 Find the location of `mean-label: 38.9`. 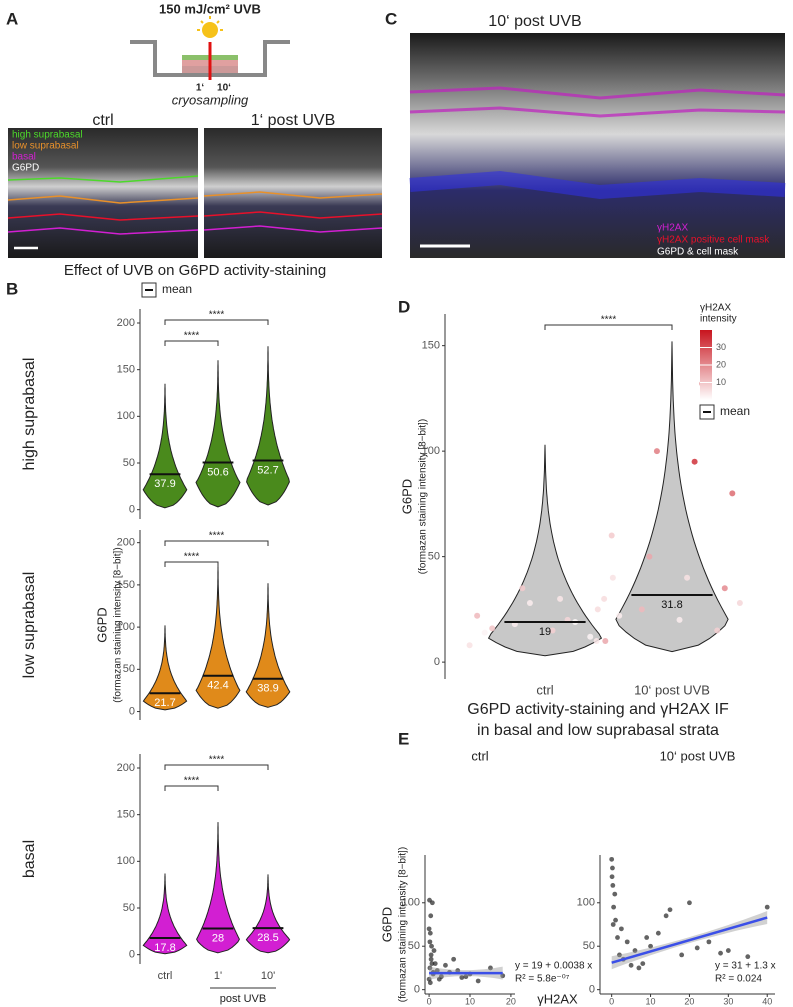

mean-label: 38.9 is located at coordinates (267, 689).